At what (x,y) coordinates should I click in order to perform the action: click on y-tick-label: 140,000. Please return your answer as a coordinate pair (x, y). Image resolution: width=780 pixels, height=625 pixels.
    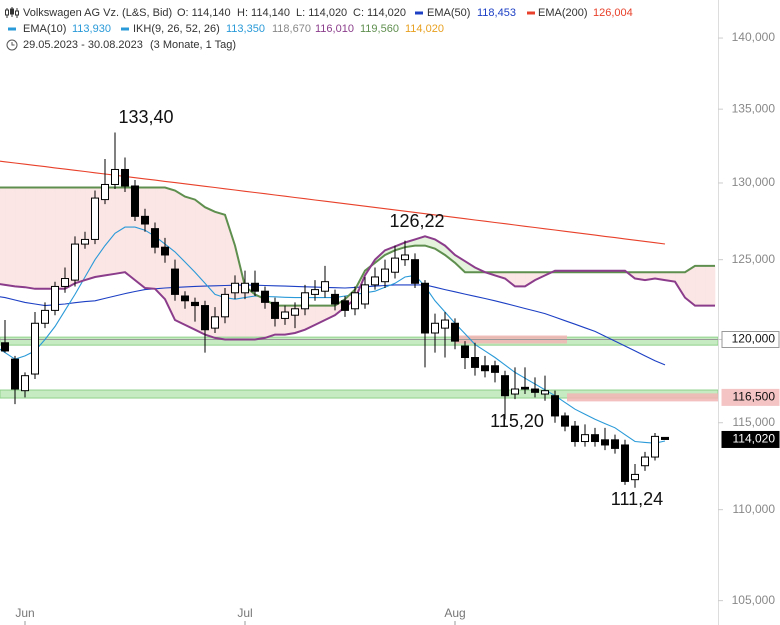
    Looking at the image, I should click on (754, 37).